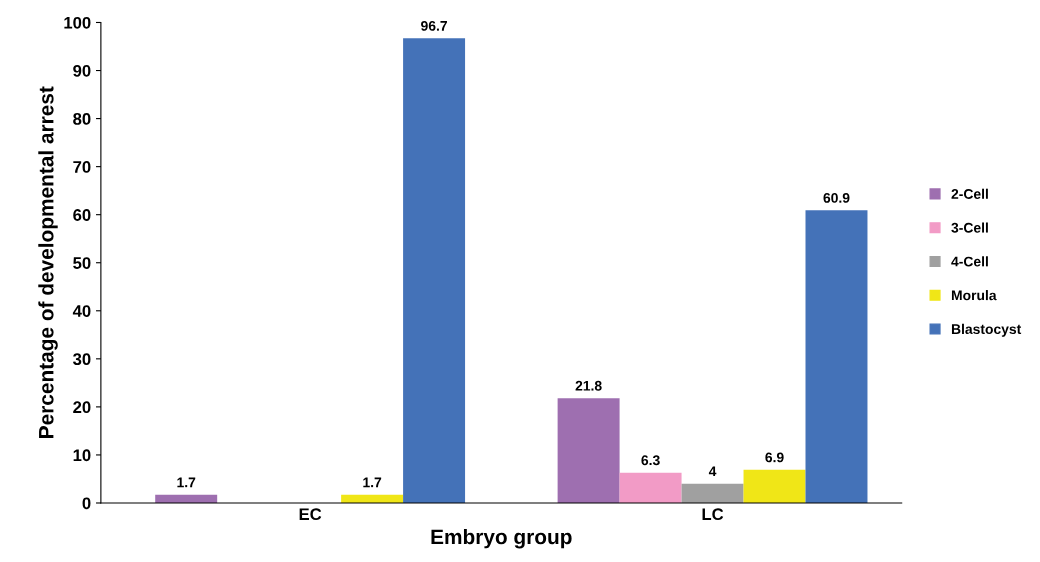 This screenshot has width=1040, height=562. Describe the element at coordinates (434, 25) in the screenshot. I see `data-label: 96.7` at that location.